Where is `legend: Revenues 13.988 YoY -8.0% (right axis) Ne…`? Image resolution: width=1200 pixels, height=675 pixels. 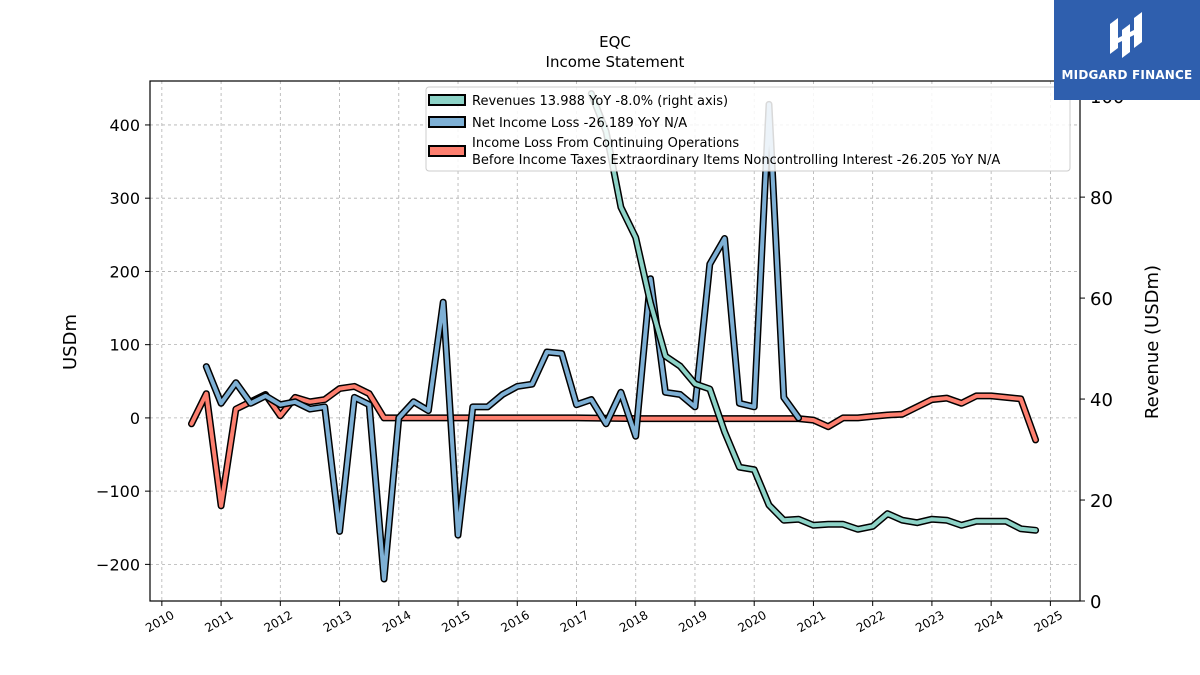 legend: Revenues 13.988 YoY -8.0% (right axis) Ne… is located at coordinates (748, 129).